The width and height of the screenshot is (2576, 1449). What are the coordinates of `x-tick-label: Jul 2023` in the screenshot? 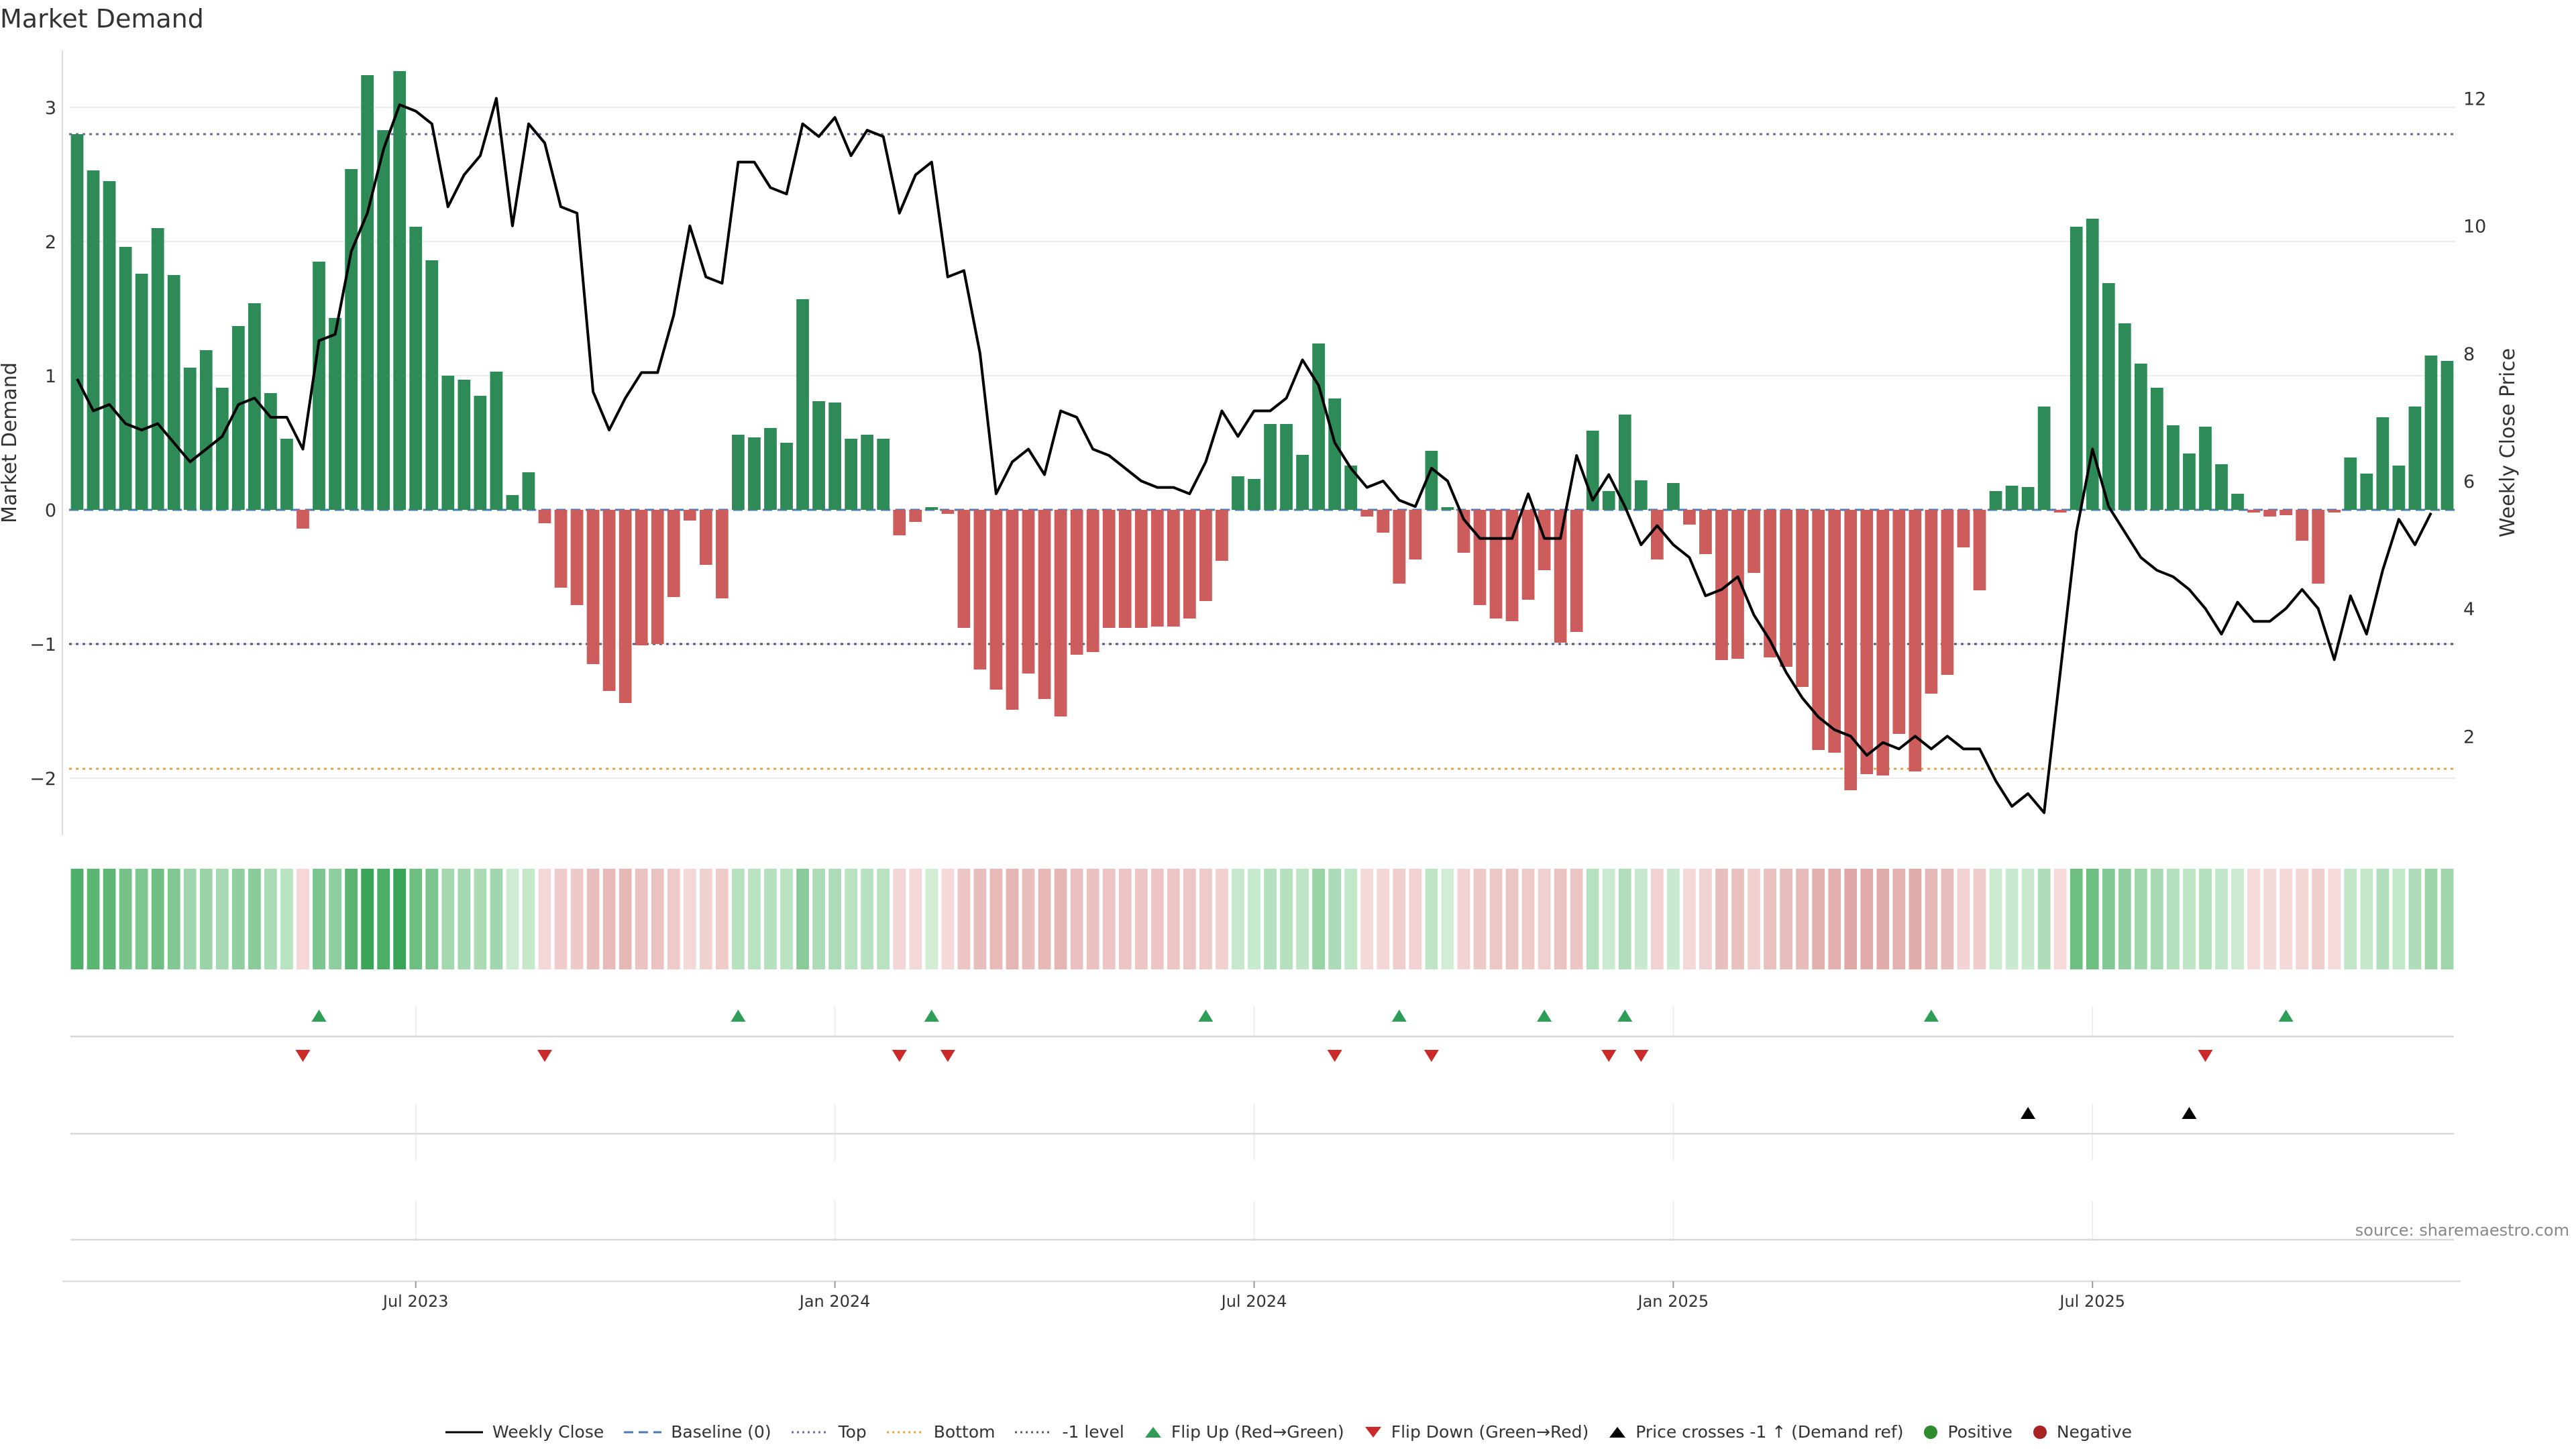 It's located at (415, 1301).